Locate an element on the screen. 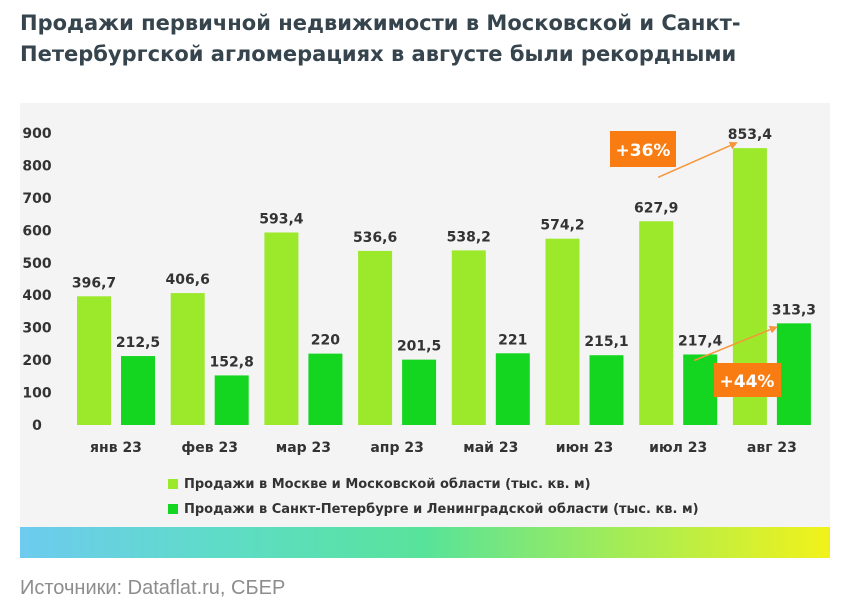 Image resolution: width=841 pixels, height=612 pixels. x-tick-label: апр 23 is located at coordinates (397, 448).